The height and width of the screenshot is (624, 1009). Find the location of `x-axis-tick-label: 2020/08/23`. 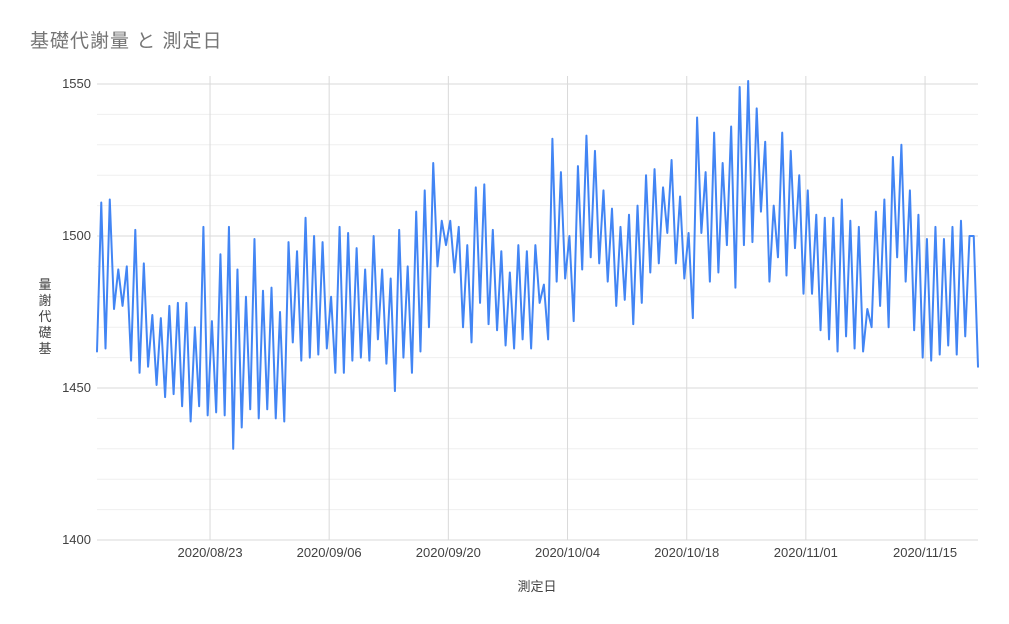

x-axis-tick-label: 2020/08/23 is located at coordinates (210, 552).